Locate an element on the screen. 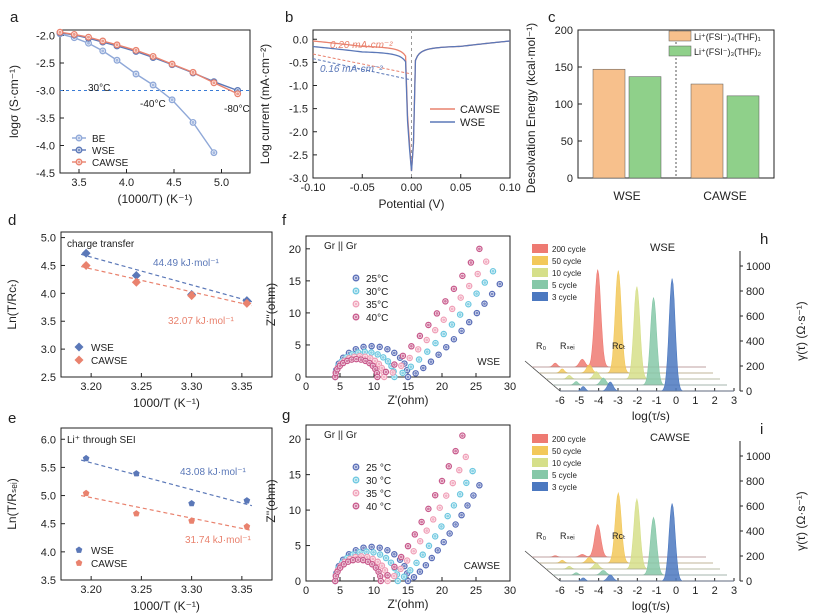 The image size is (822, 616). fit-line-CAWSE is located at coordinates (166, 513).